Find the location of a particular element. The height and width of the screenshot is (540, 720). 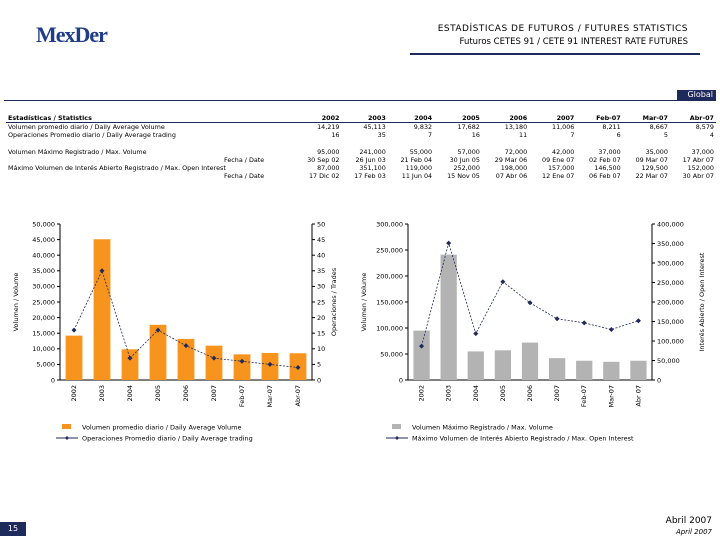

y2-tick-label: 35 is located at coordinates (321, 271).